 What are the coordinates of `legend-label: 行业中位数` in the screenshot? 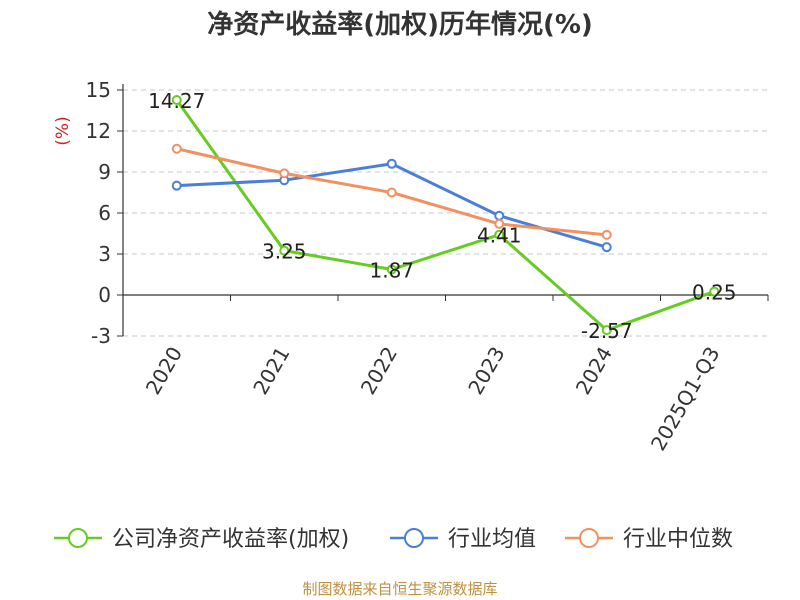 It's located at (678, 539).